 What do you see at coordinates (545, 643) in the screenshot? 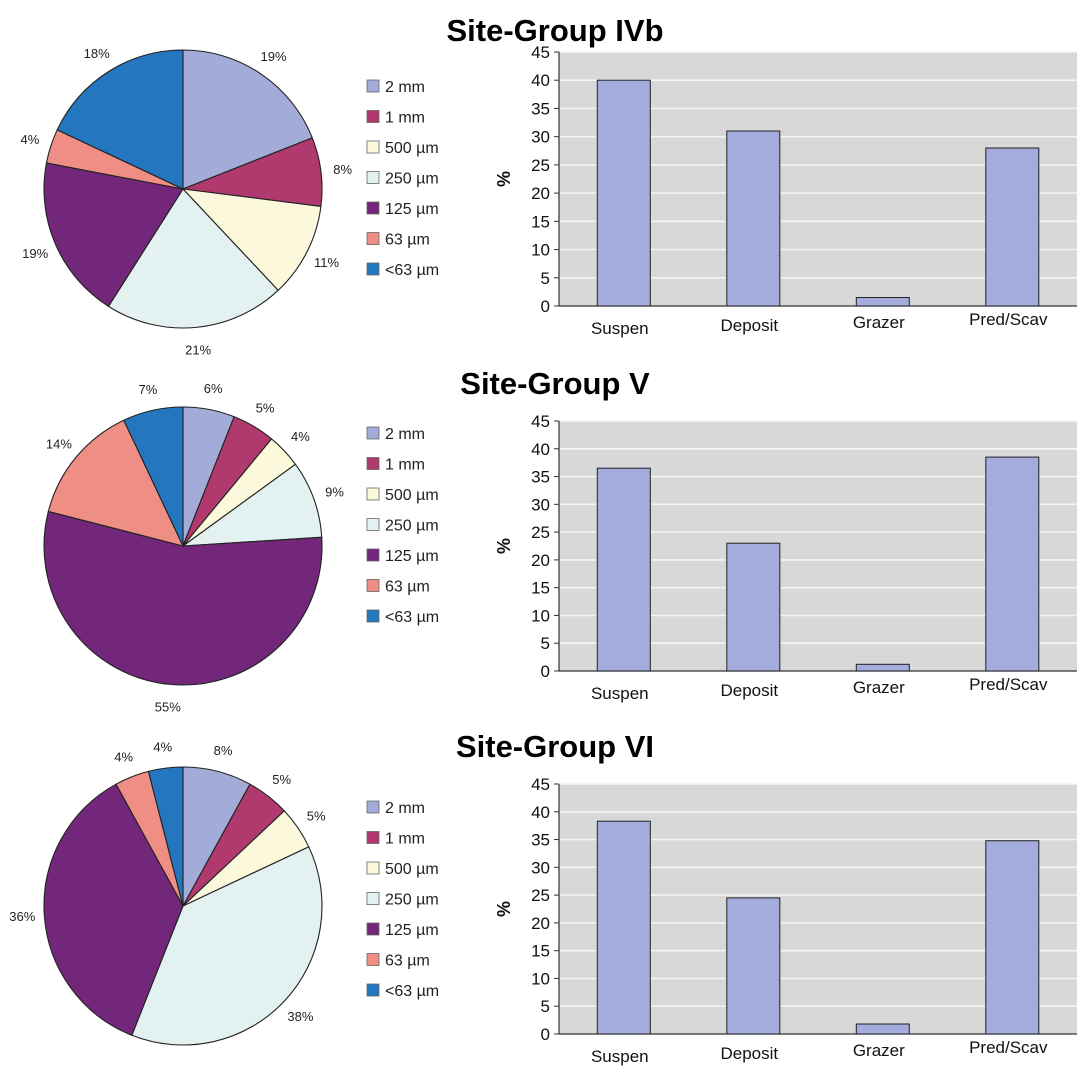
I see `y-tick-label: 5` at bounding box center [545, 643].